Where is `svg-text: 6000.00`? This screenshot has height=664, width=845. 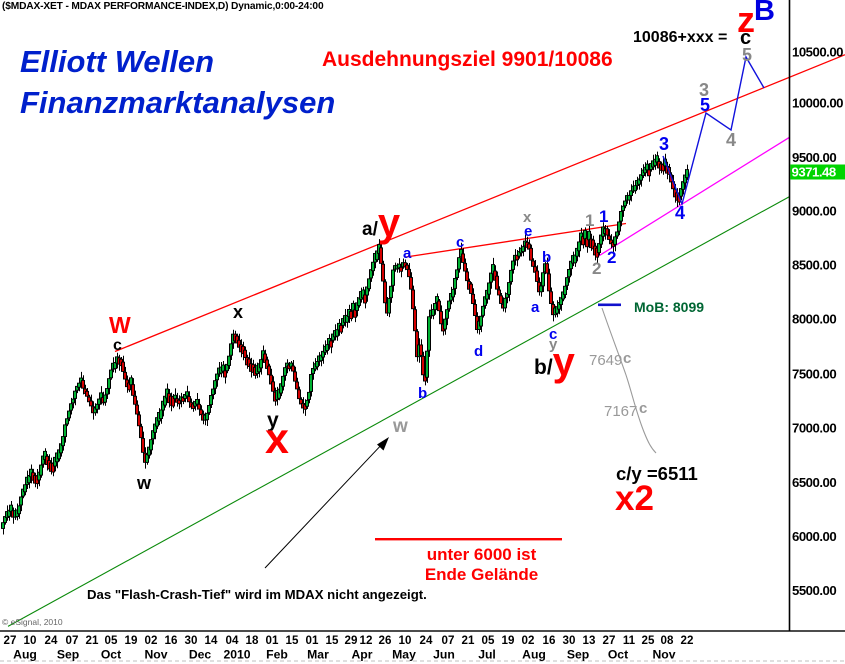 svg-text: 6000.00 is located at coordinates (814, 536).